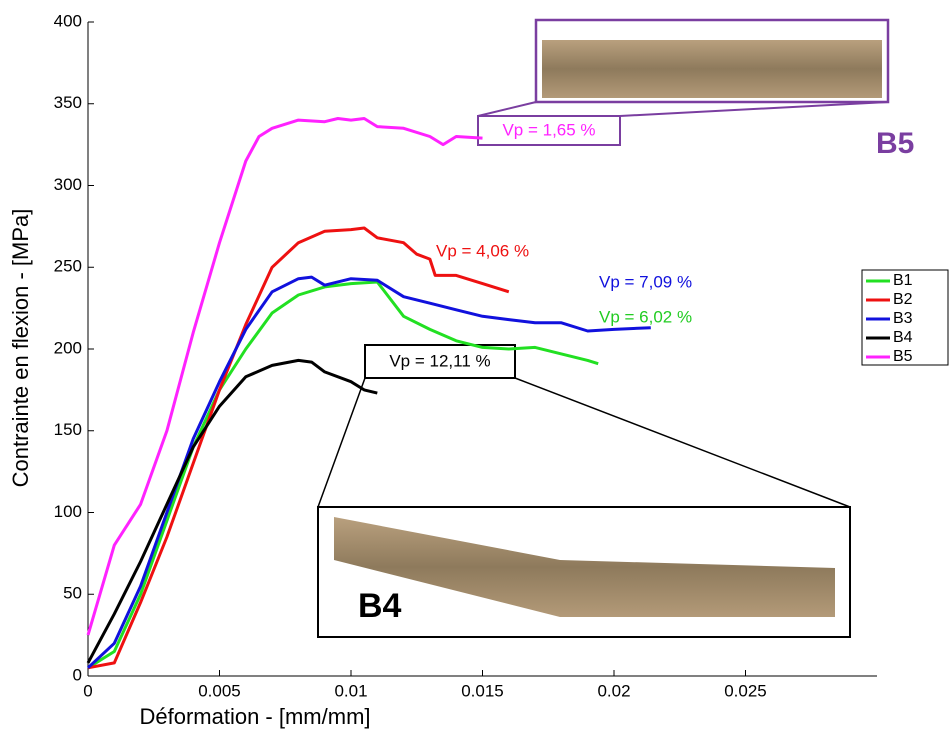 This screenshot has height=736, width=949. I want to click on y-tick-label: 100, so click(68, 511).